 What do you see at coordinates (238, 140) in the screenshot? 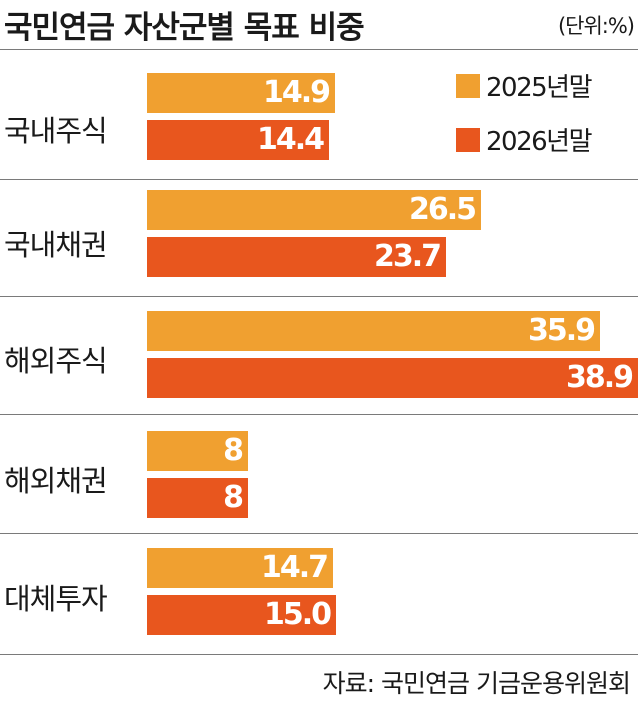
I see `bar-2026: 14.4` at bounding box center [238, 140].